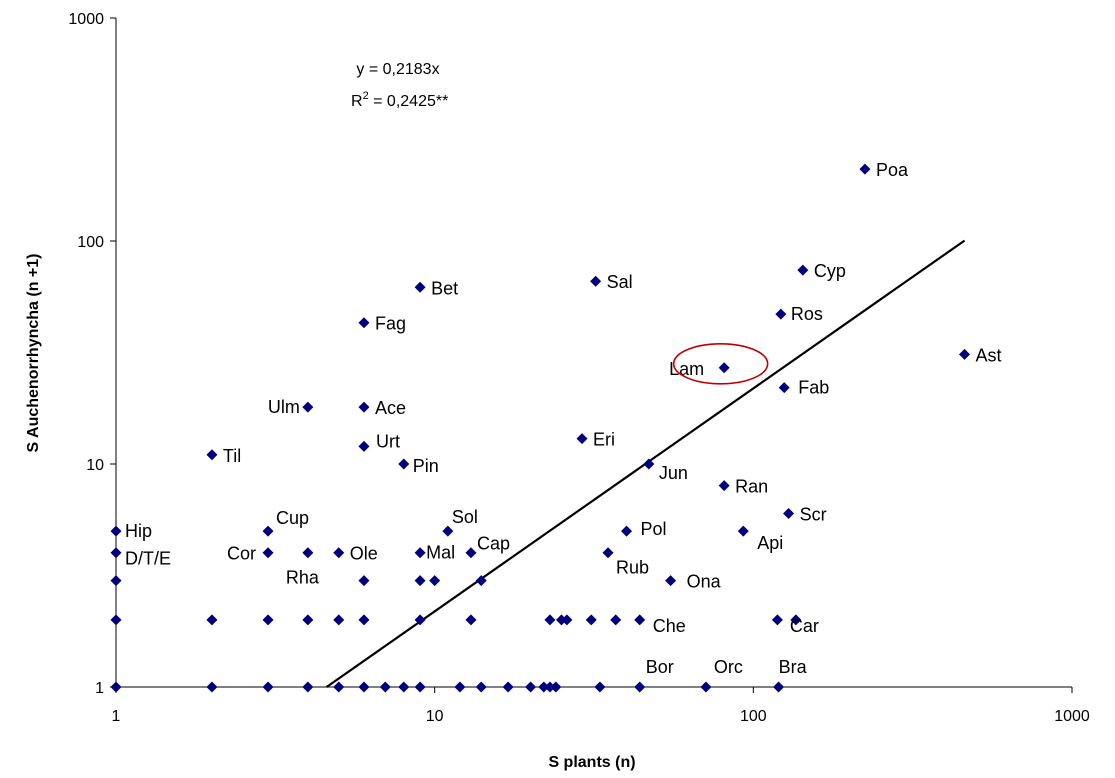 The width and height of the screenshot is (1115, 778). I want to click on data-point-urt, so click(364, 446).